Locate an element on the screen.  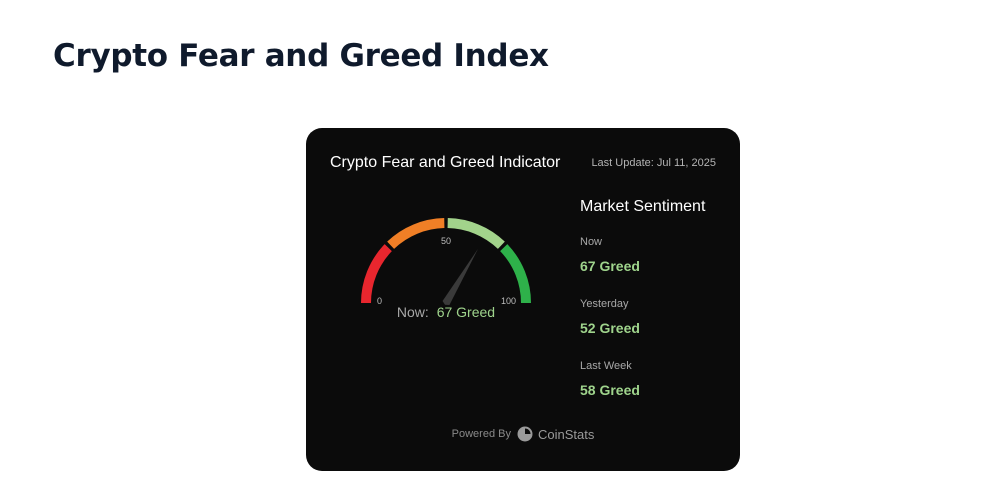
page-title: Crypto Fear and Greed Index is located at coordinates (301, 56).